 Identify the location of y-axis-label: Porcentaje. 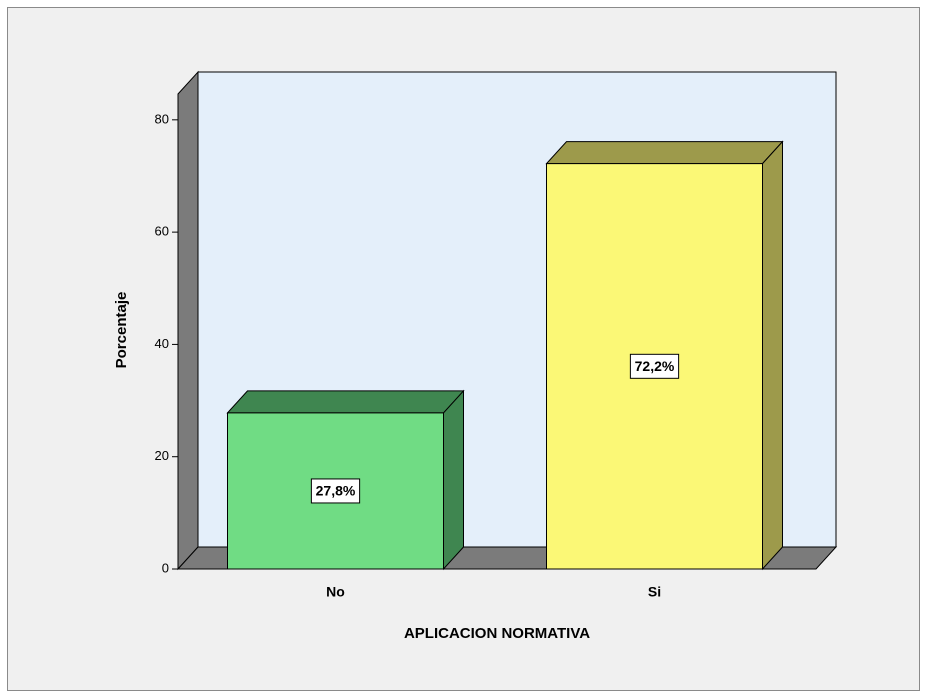
(121, 330).